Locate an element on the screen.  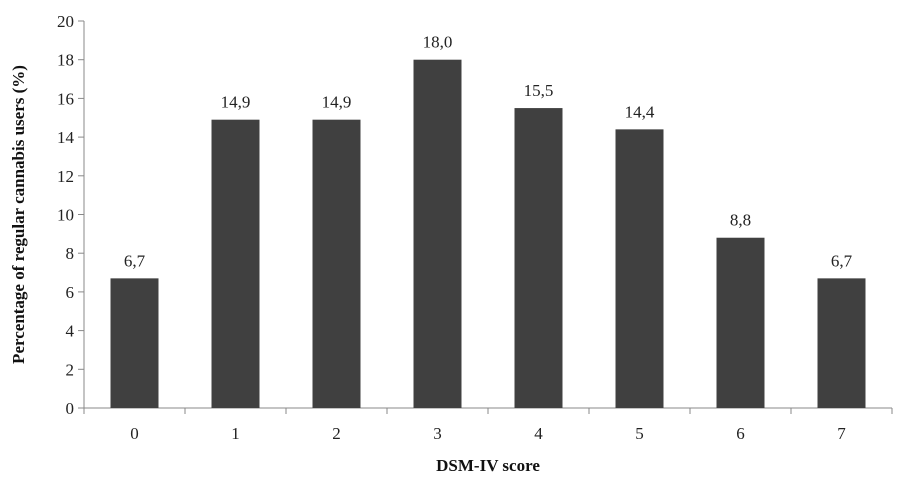
data-label: 8,8 is located at coordinates (740, 220).